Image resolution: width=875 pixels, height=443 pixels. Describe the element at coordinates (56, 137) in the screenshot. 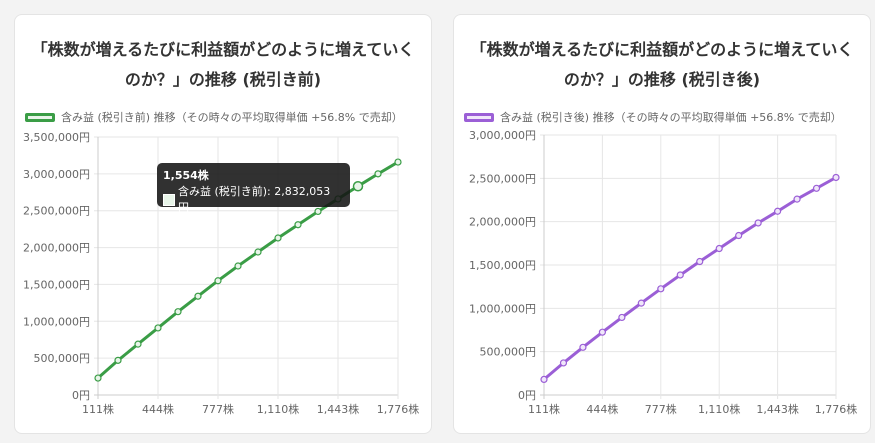

I see `y-tick-label: 3,500,000円` at that location.